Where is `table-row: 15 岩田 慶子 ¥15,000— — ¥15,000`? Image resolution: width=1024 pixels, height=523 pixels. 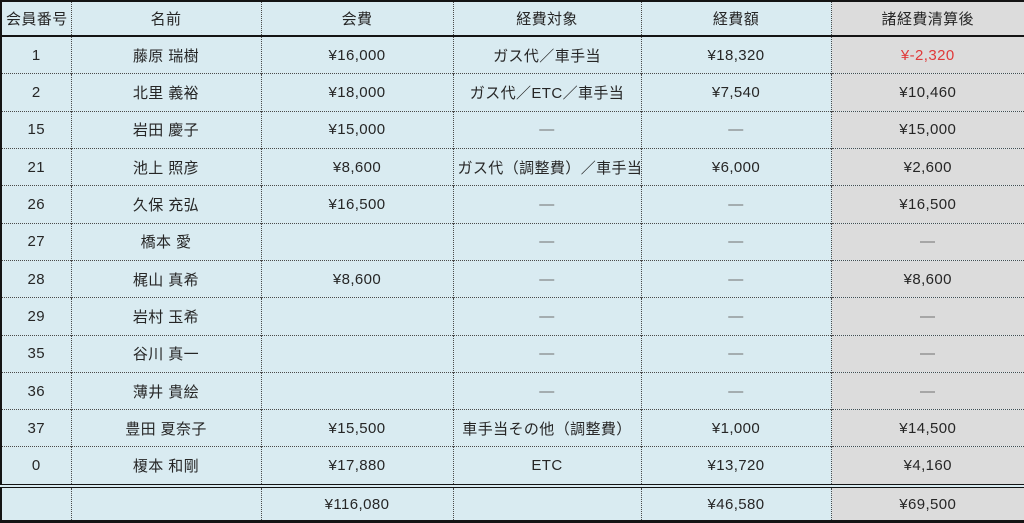
table-row: 15 岩田 慶子 ¥15,000— — ¥15,000 is located at coordinates (512, 129).